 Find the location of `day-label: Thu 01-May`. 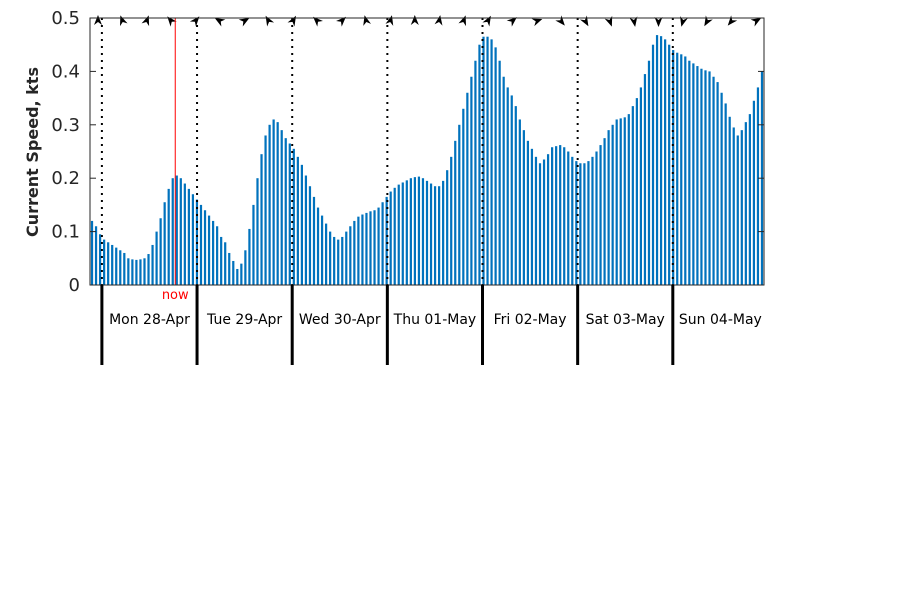

day-label: Thu 01-May is located at coordinates (435, 320).